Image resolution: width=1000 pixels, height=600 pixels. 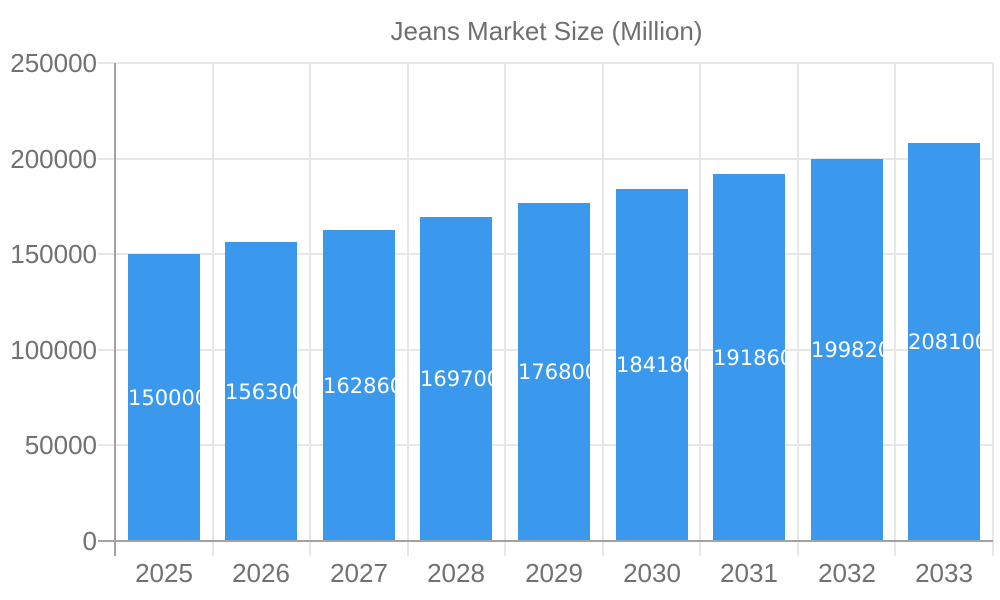 I want to click on x-axis-label: 2027, so click(x=359, y=573).